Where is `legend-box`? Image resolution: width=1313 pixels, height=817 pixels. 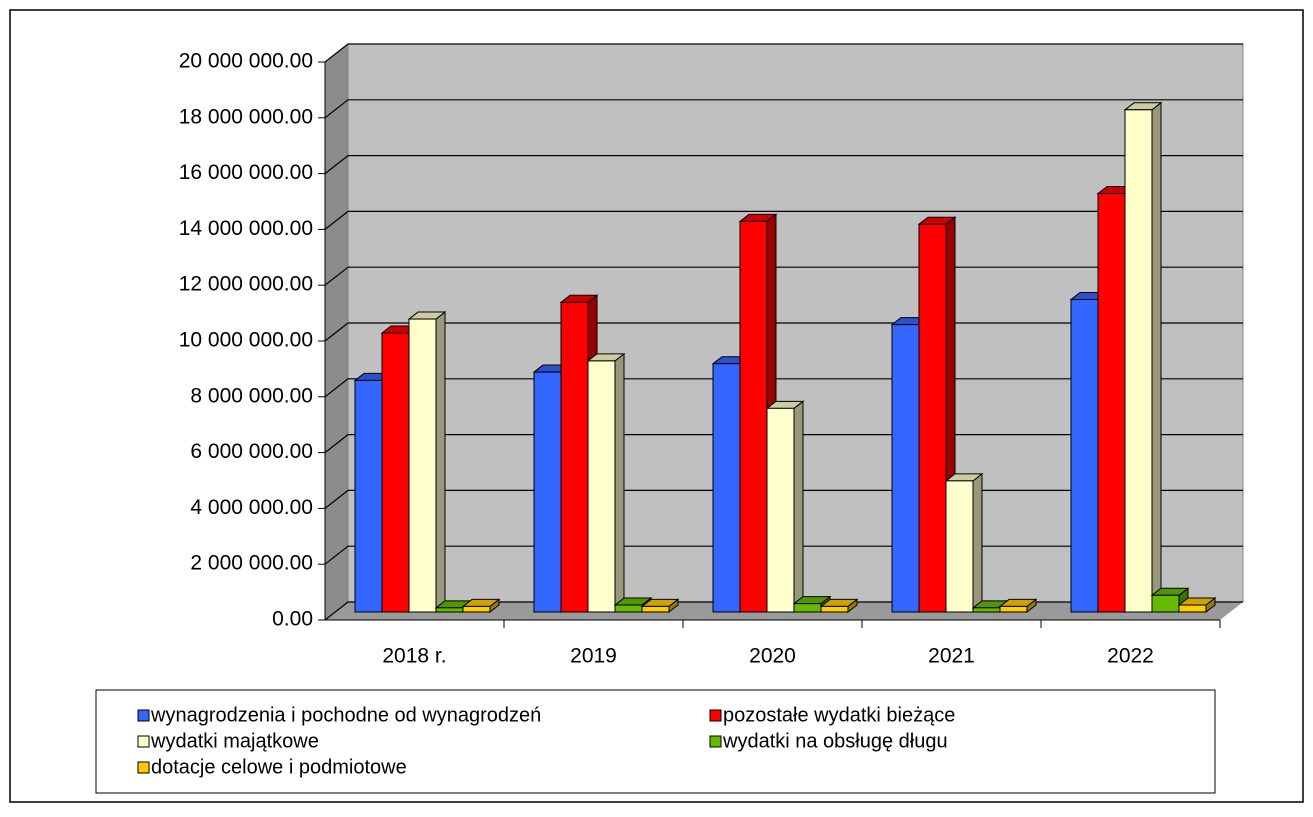
legend-box is located at coordinates (655, 741).